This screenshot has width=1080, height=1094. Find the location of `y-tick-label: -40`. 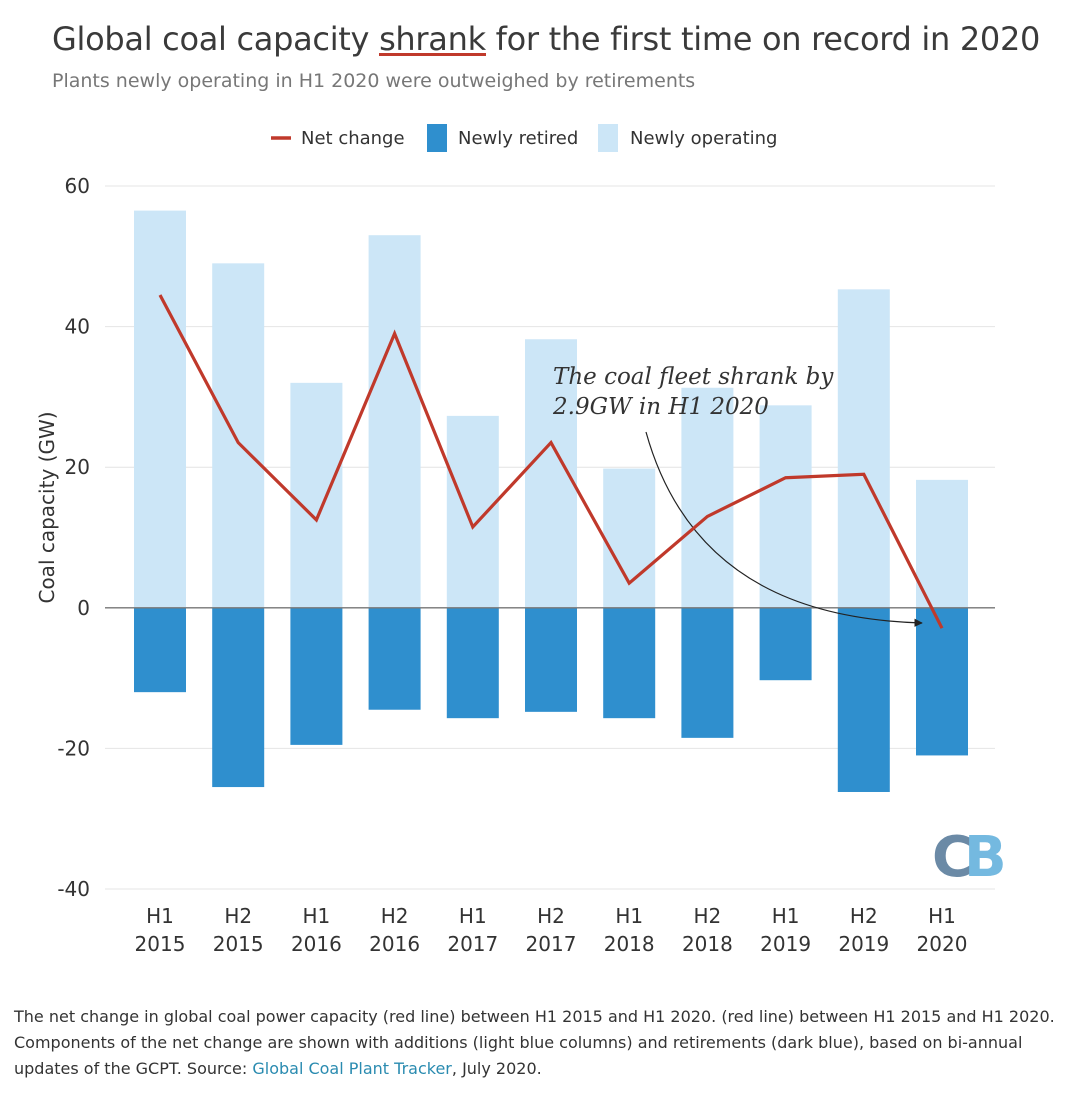

y-tick-label: -40 is located at coordinates (73, 889).